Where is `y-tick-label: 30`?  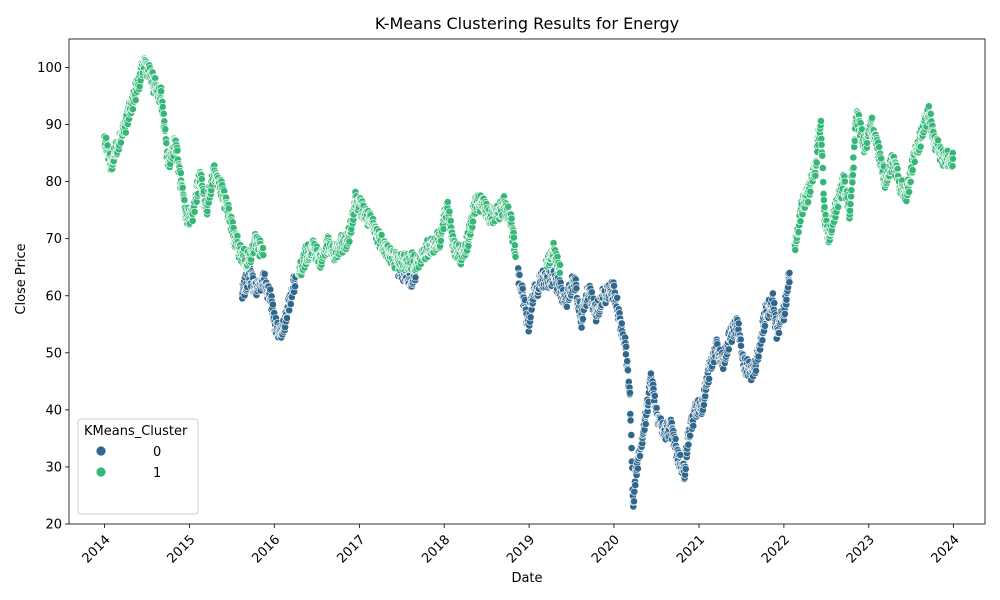 y-tick-label: 30 is located at coordinates (53, 467).